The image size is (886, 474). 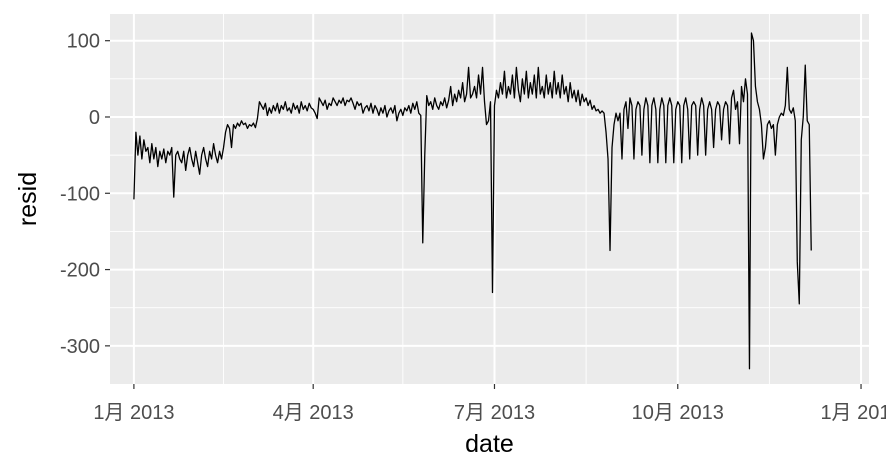 I want to click on x-axis: 1月 2013 4月 2013 7月 2013 10月 2013 1月 2014, so click(x=489, y=404).